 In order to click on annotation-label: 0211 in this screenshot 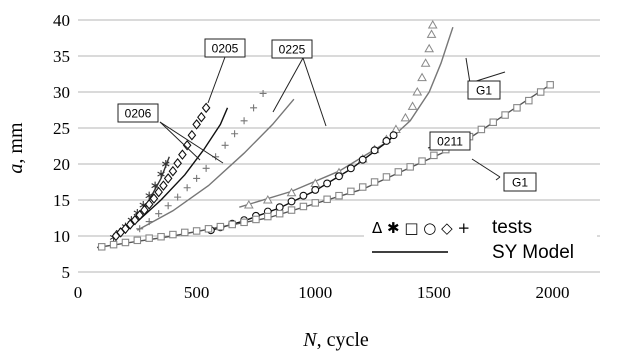, I will do `click(450, 142)`.